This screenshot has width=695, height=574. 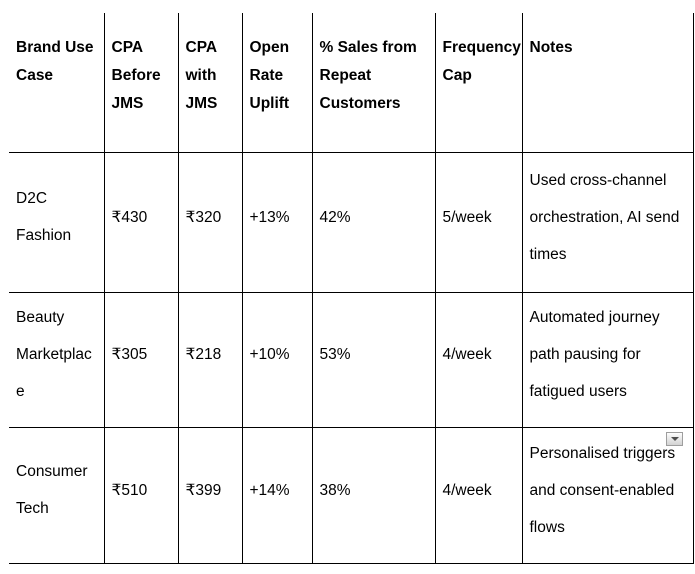 What do you see at coordinates (478, 83) in the screenshot?
I see `header-frequency-cap: Frequency Cap` at bounding box center [478, 83].